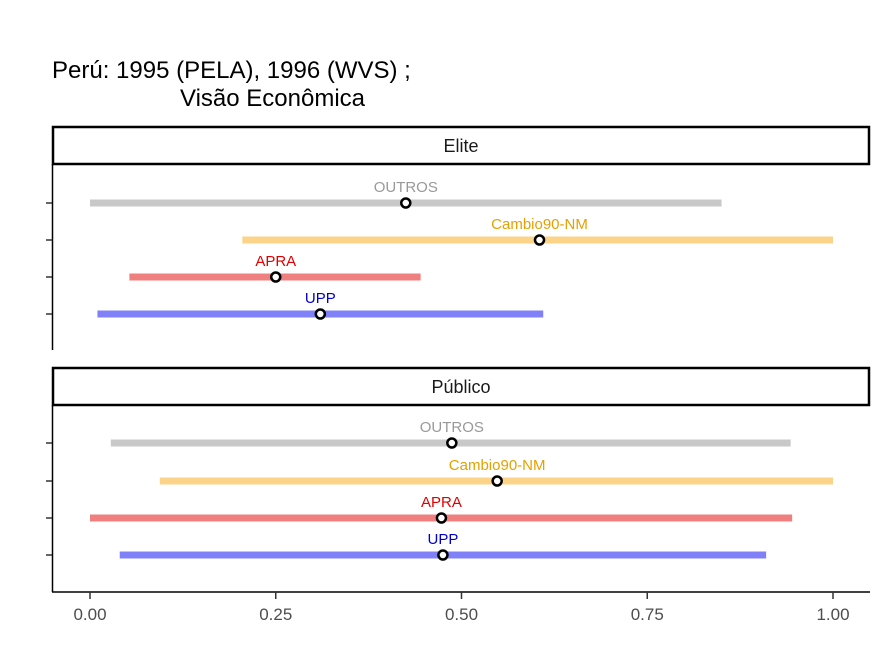 This screenshot has height=671, width=885. I want to click on x-tick-label: 0.00, so click(89, 614).